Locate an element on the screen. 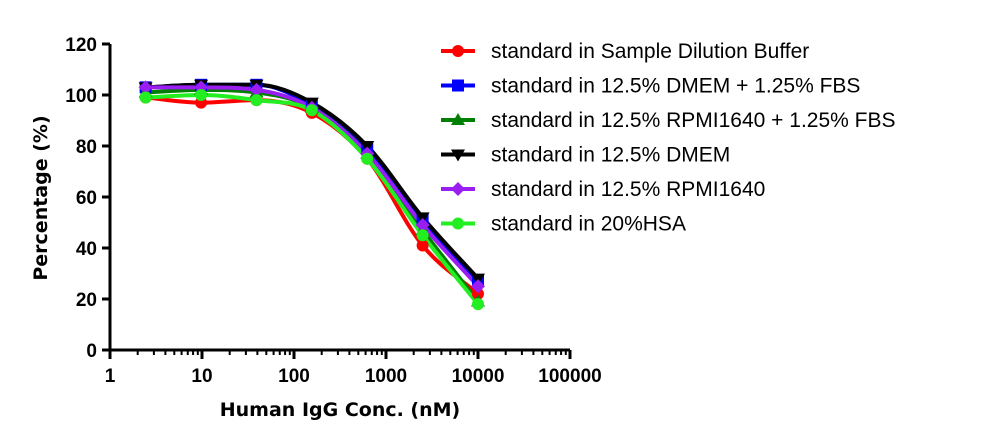 The width and height of the screenshot is (1000, 446). y-tick-label: 100 is located at coordinates (81, 96).